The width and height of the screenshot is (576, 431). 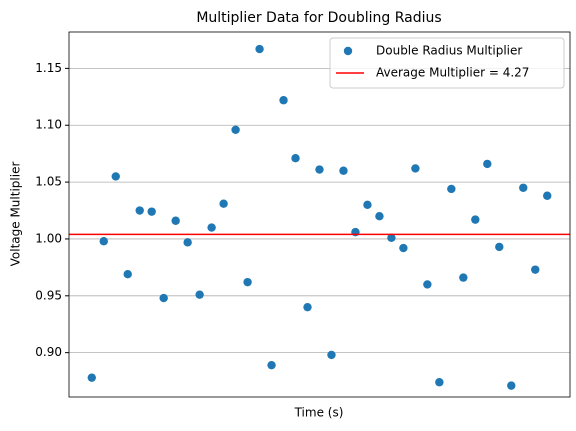 What do you see at coordinates (48, 182) in the screenshot?
I see `y-tick-label: 1.05` at bounding box center [48, 182].